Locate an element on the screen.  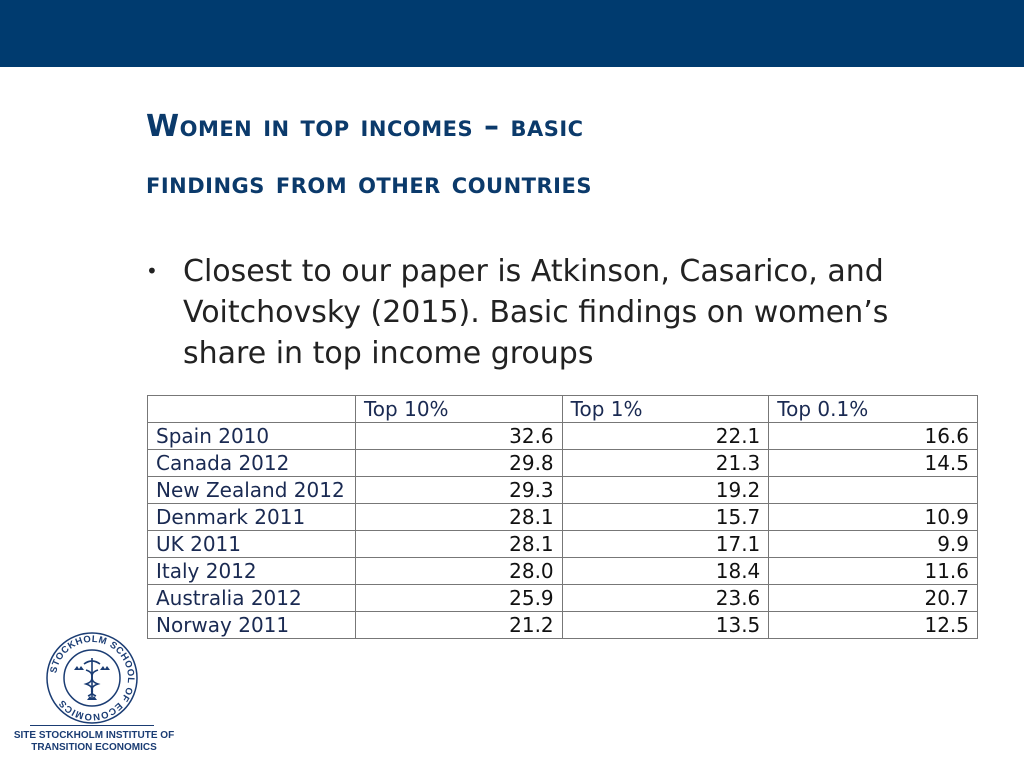
country-cell: Spain 2010 is located at coordinates (251, 436).